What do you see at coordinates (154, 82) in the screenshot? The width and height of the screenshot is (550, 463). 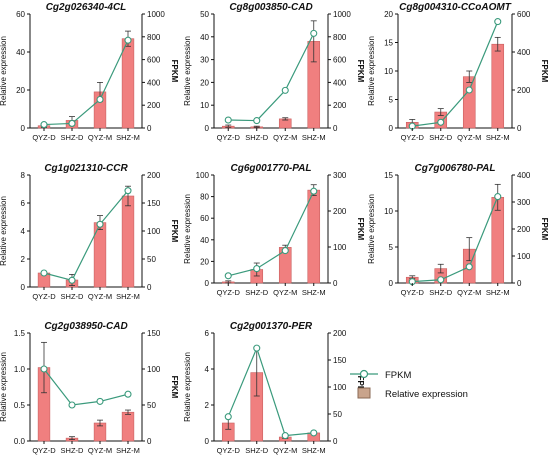 I see `right-tick-label: 400` at bounding box center [154, 82].